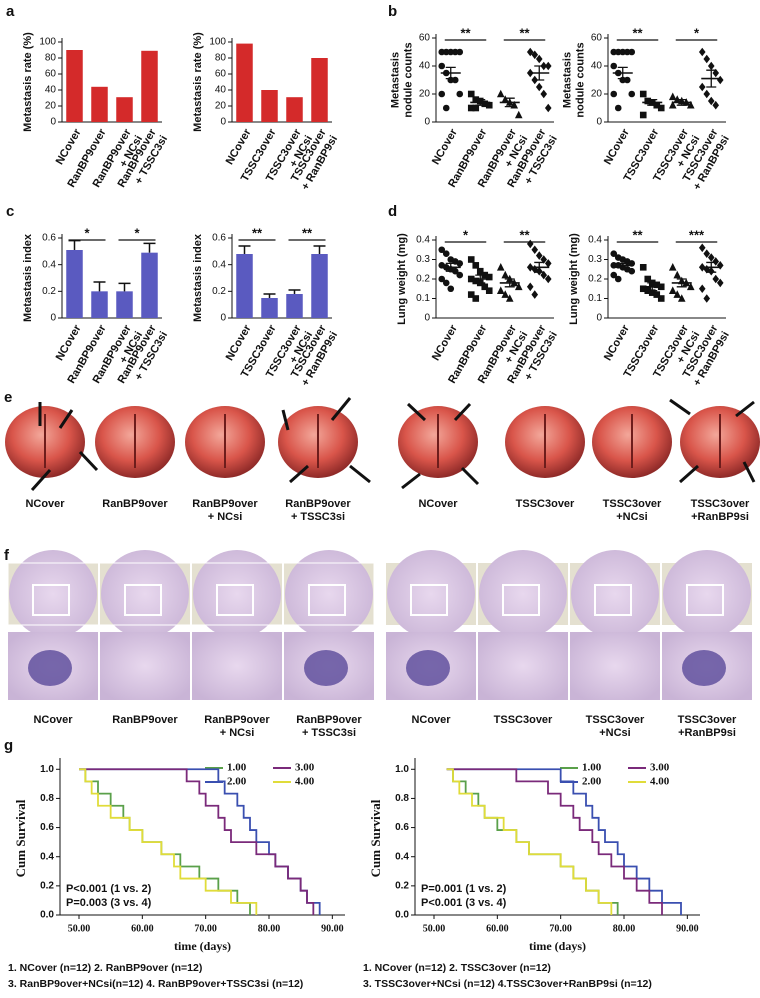  What do you see at coordinates (305, 768) in the screenshot?
I see `legend-label: 3.00` at bounding box center [305, 768].